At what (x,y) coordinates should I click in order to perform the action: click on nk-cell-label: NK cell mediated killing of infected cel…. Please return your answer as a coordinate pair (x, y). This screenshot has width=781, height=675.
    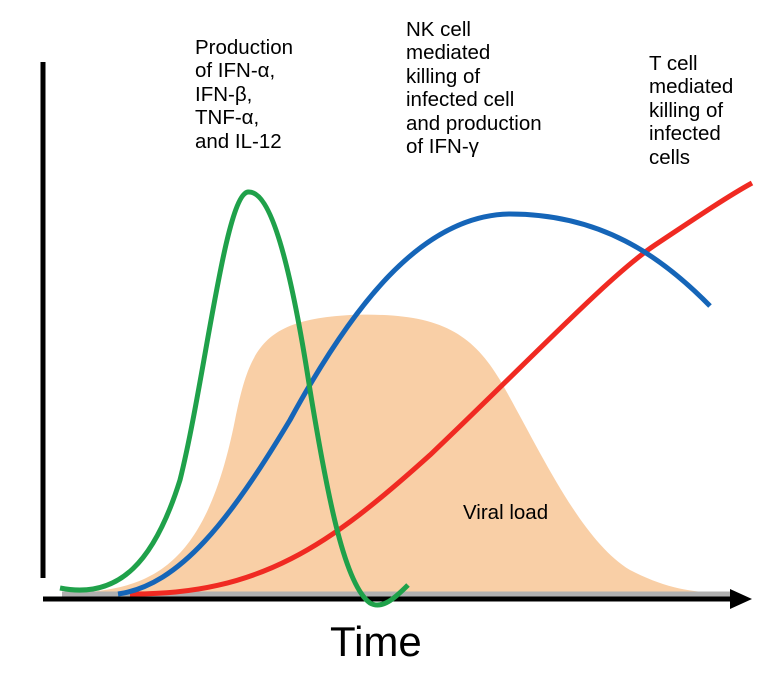
    Looking at the image, I should click on (474, 88).